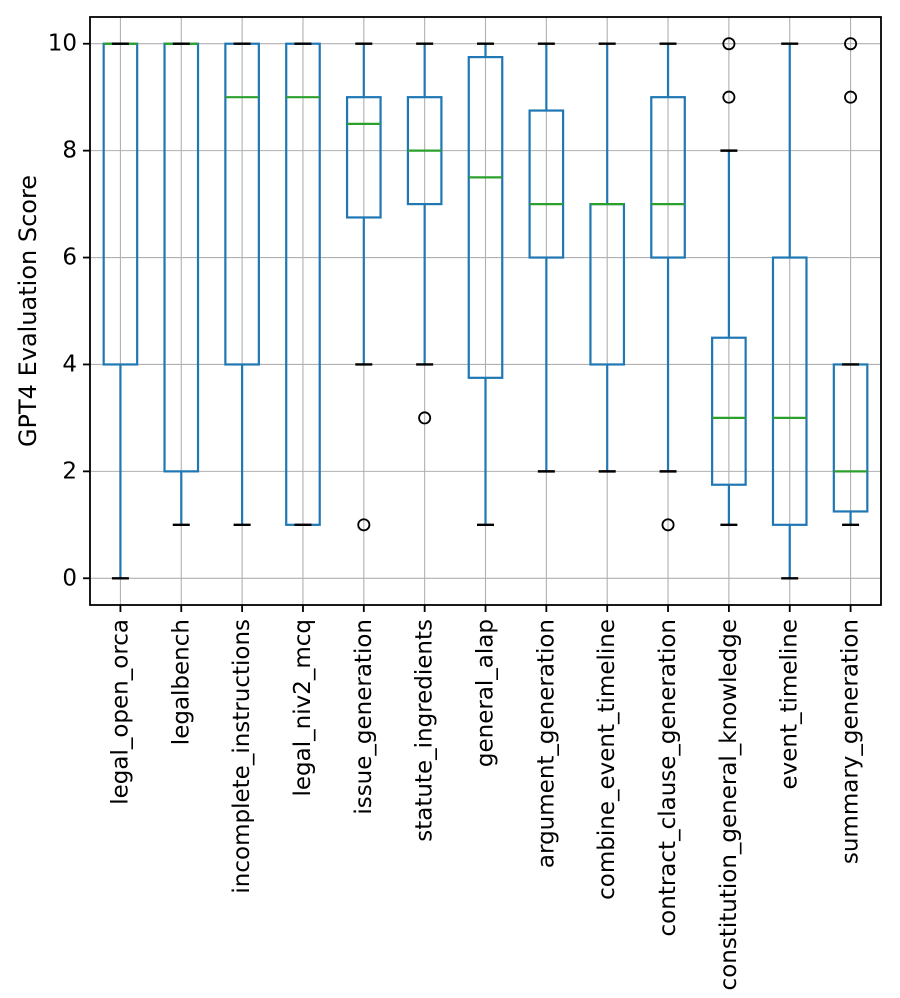 The image size is (900, 998). What do you see at coordinates (69, 364) in the screenshot?
I see `y-tick-label: 4` at bounding box center [69, 364].